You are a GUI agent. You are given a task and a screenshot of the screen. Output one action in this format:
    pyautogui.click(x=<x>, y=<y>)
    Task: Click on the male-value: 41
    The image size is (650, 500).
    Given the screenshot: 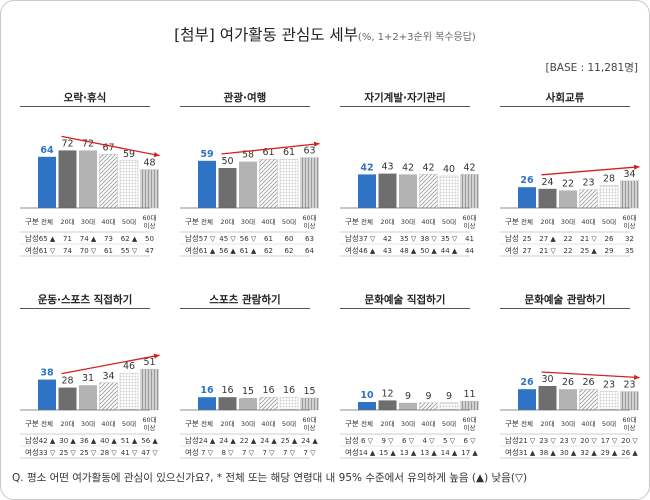 What is the action you would take?
    pyautogui.click(x=469, y=239)
    